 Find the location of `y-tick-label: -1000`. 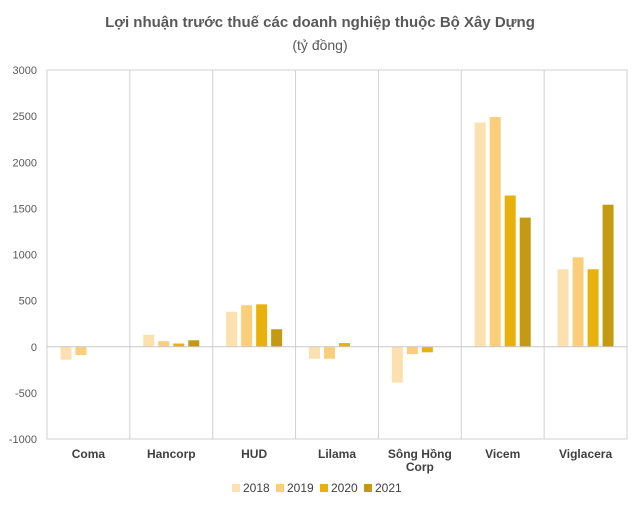

y-tick-label: -1000 is located at coordinates (23, 440).